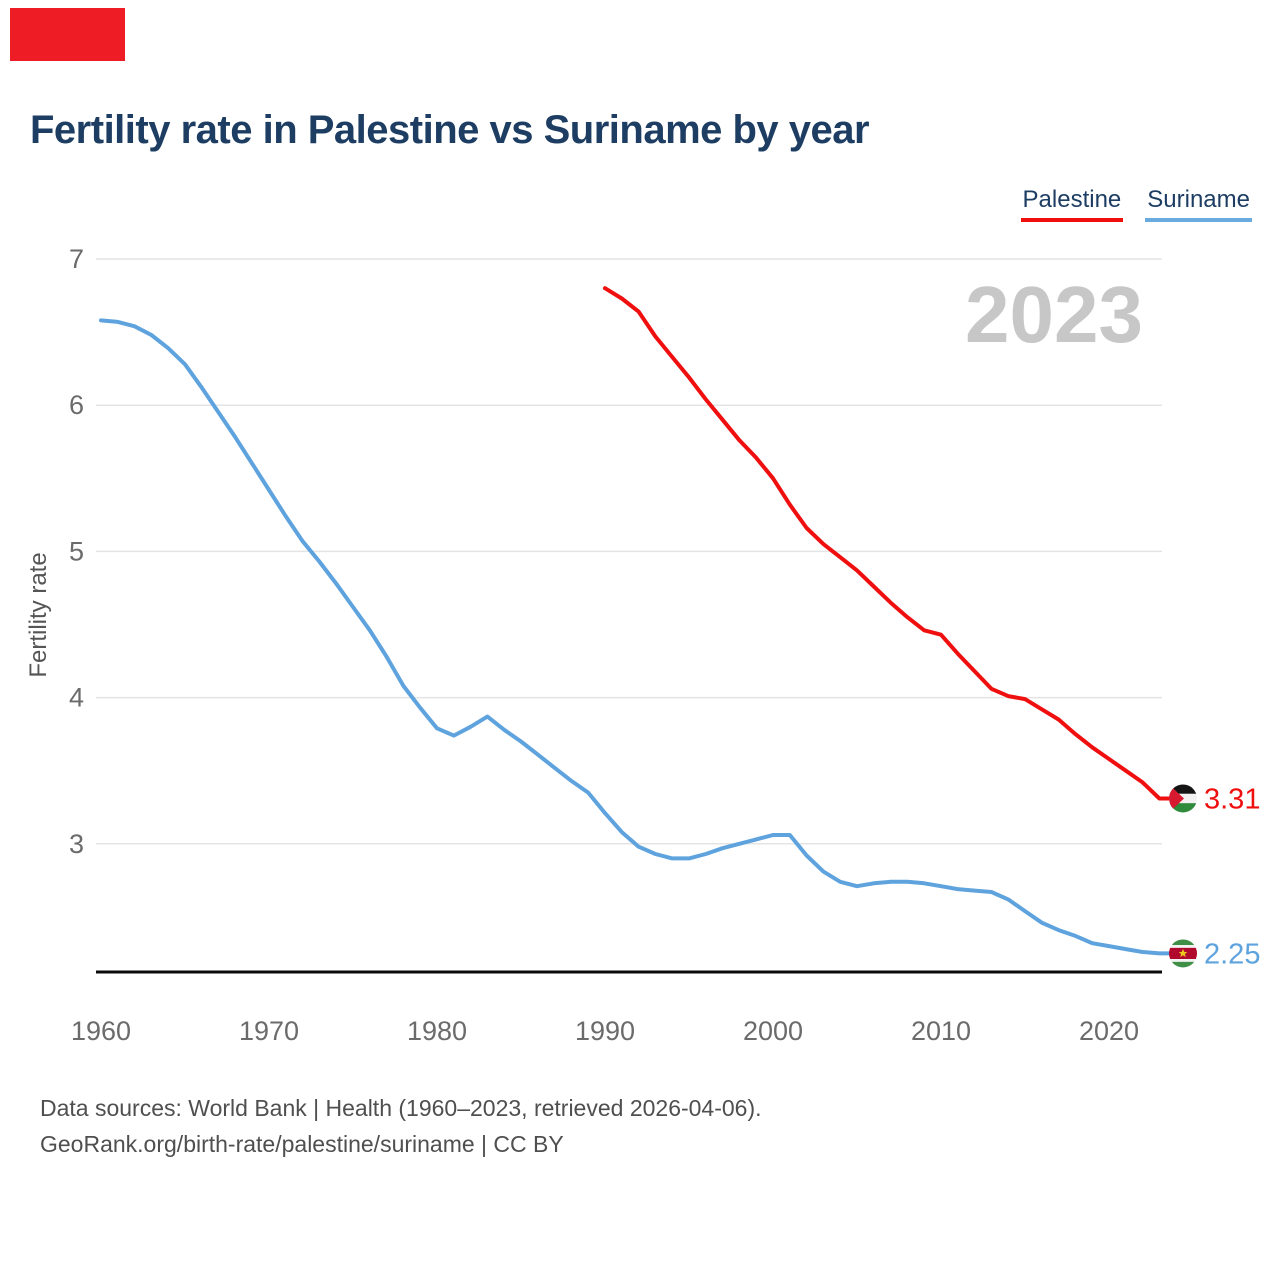 The width and height of the screenshot is (1280, 1280). I want to click on legend-label-suriname: Suriname, so click(1198, 199).